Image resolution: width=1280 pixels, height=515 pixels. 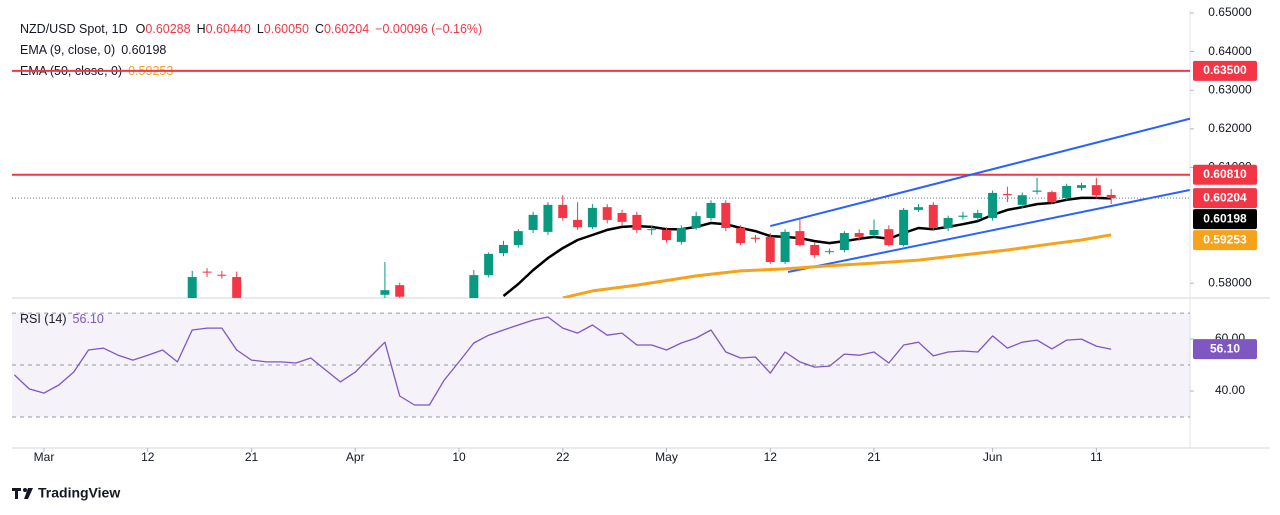 I want to click on legend-name: RSI (14), so click(x=43, y=319).